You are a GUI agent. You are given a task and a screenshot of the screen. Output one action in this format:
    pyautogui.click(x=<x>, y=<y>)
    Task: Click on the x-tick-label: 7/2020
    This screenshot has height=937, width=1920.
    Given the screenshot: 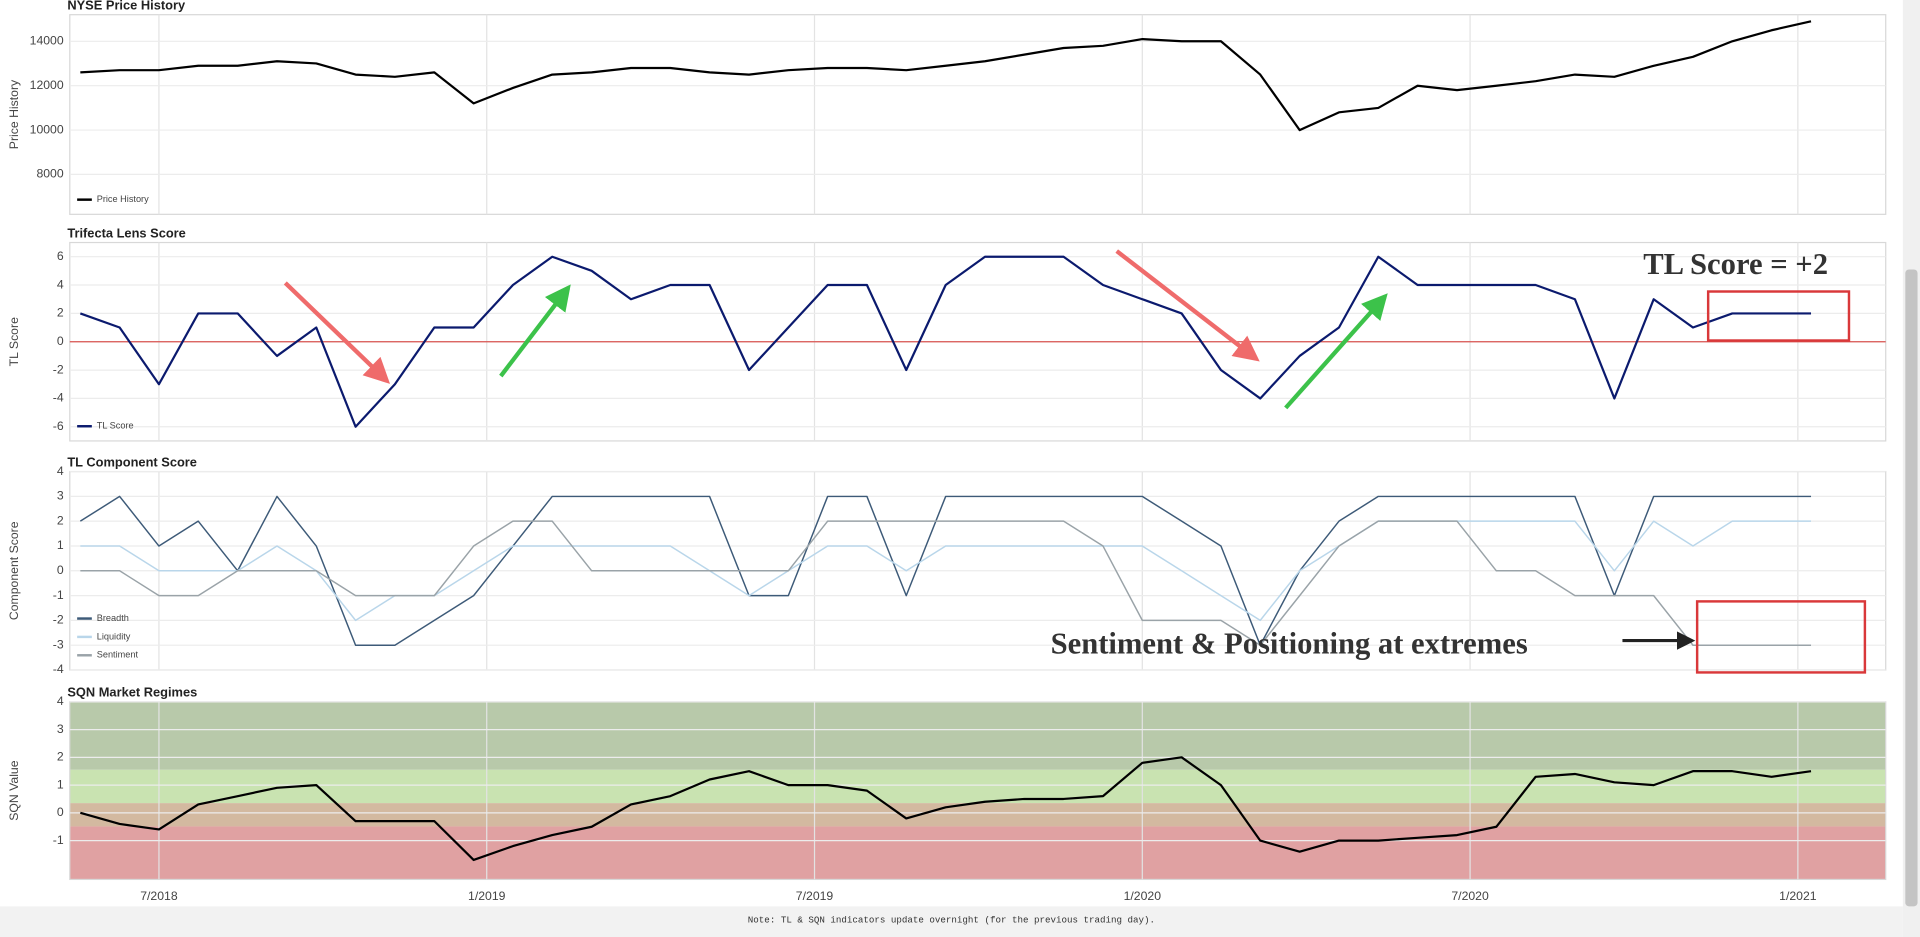 What is the action you would take?
    pyautogui.click(x=1470, y=896)
    